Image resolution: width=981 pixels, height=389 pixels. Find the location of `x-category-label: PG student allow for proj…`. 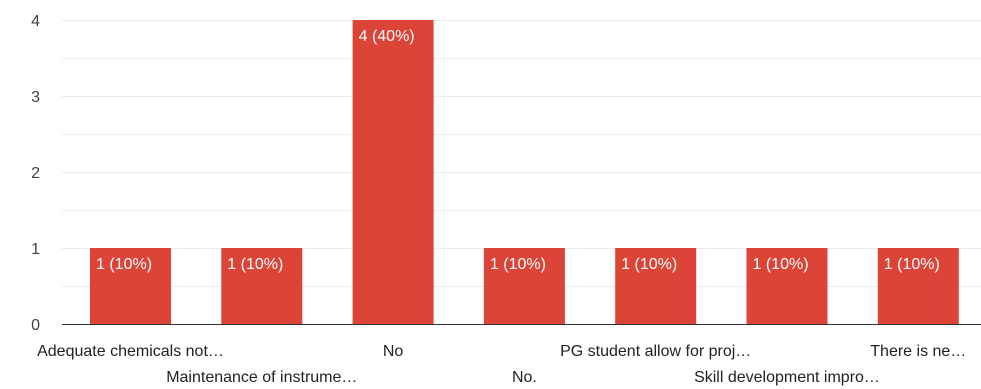

x-category-label: PG student allow for proj… is located at coordinates (655, 351).